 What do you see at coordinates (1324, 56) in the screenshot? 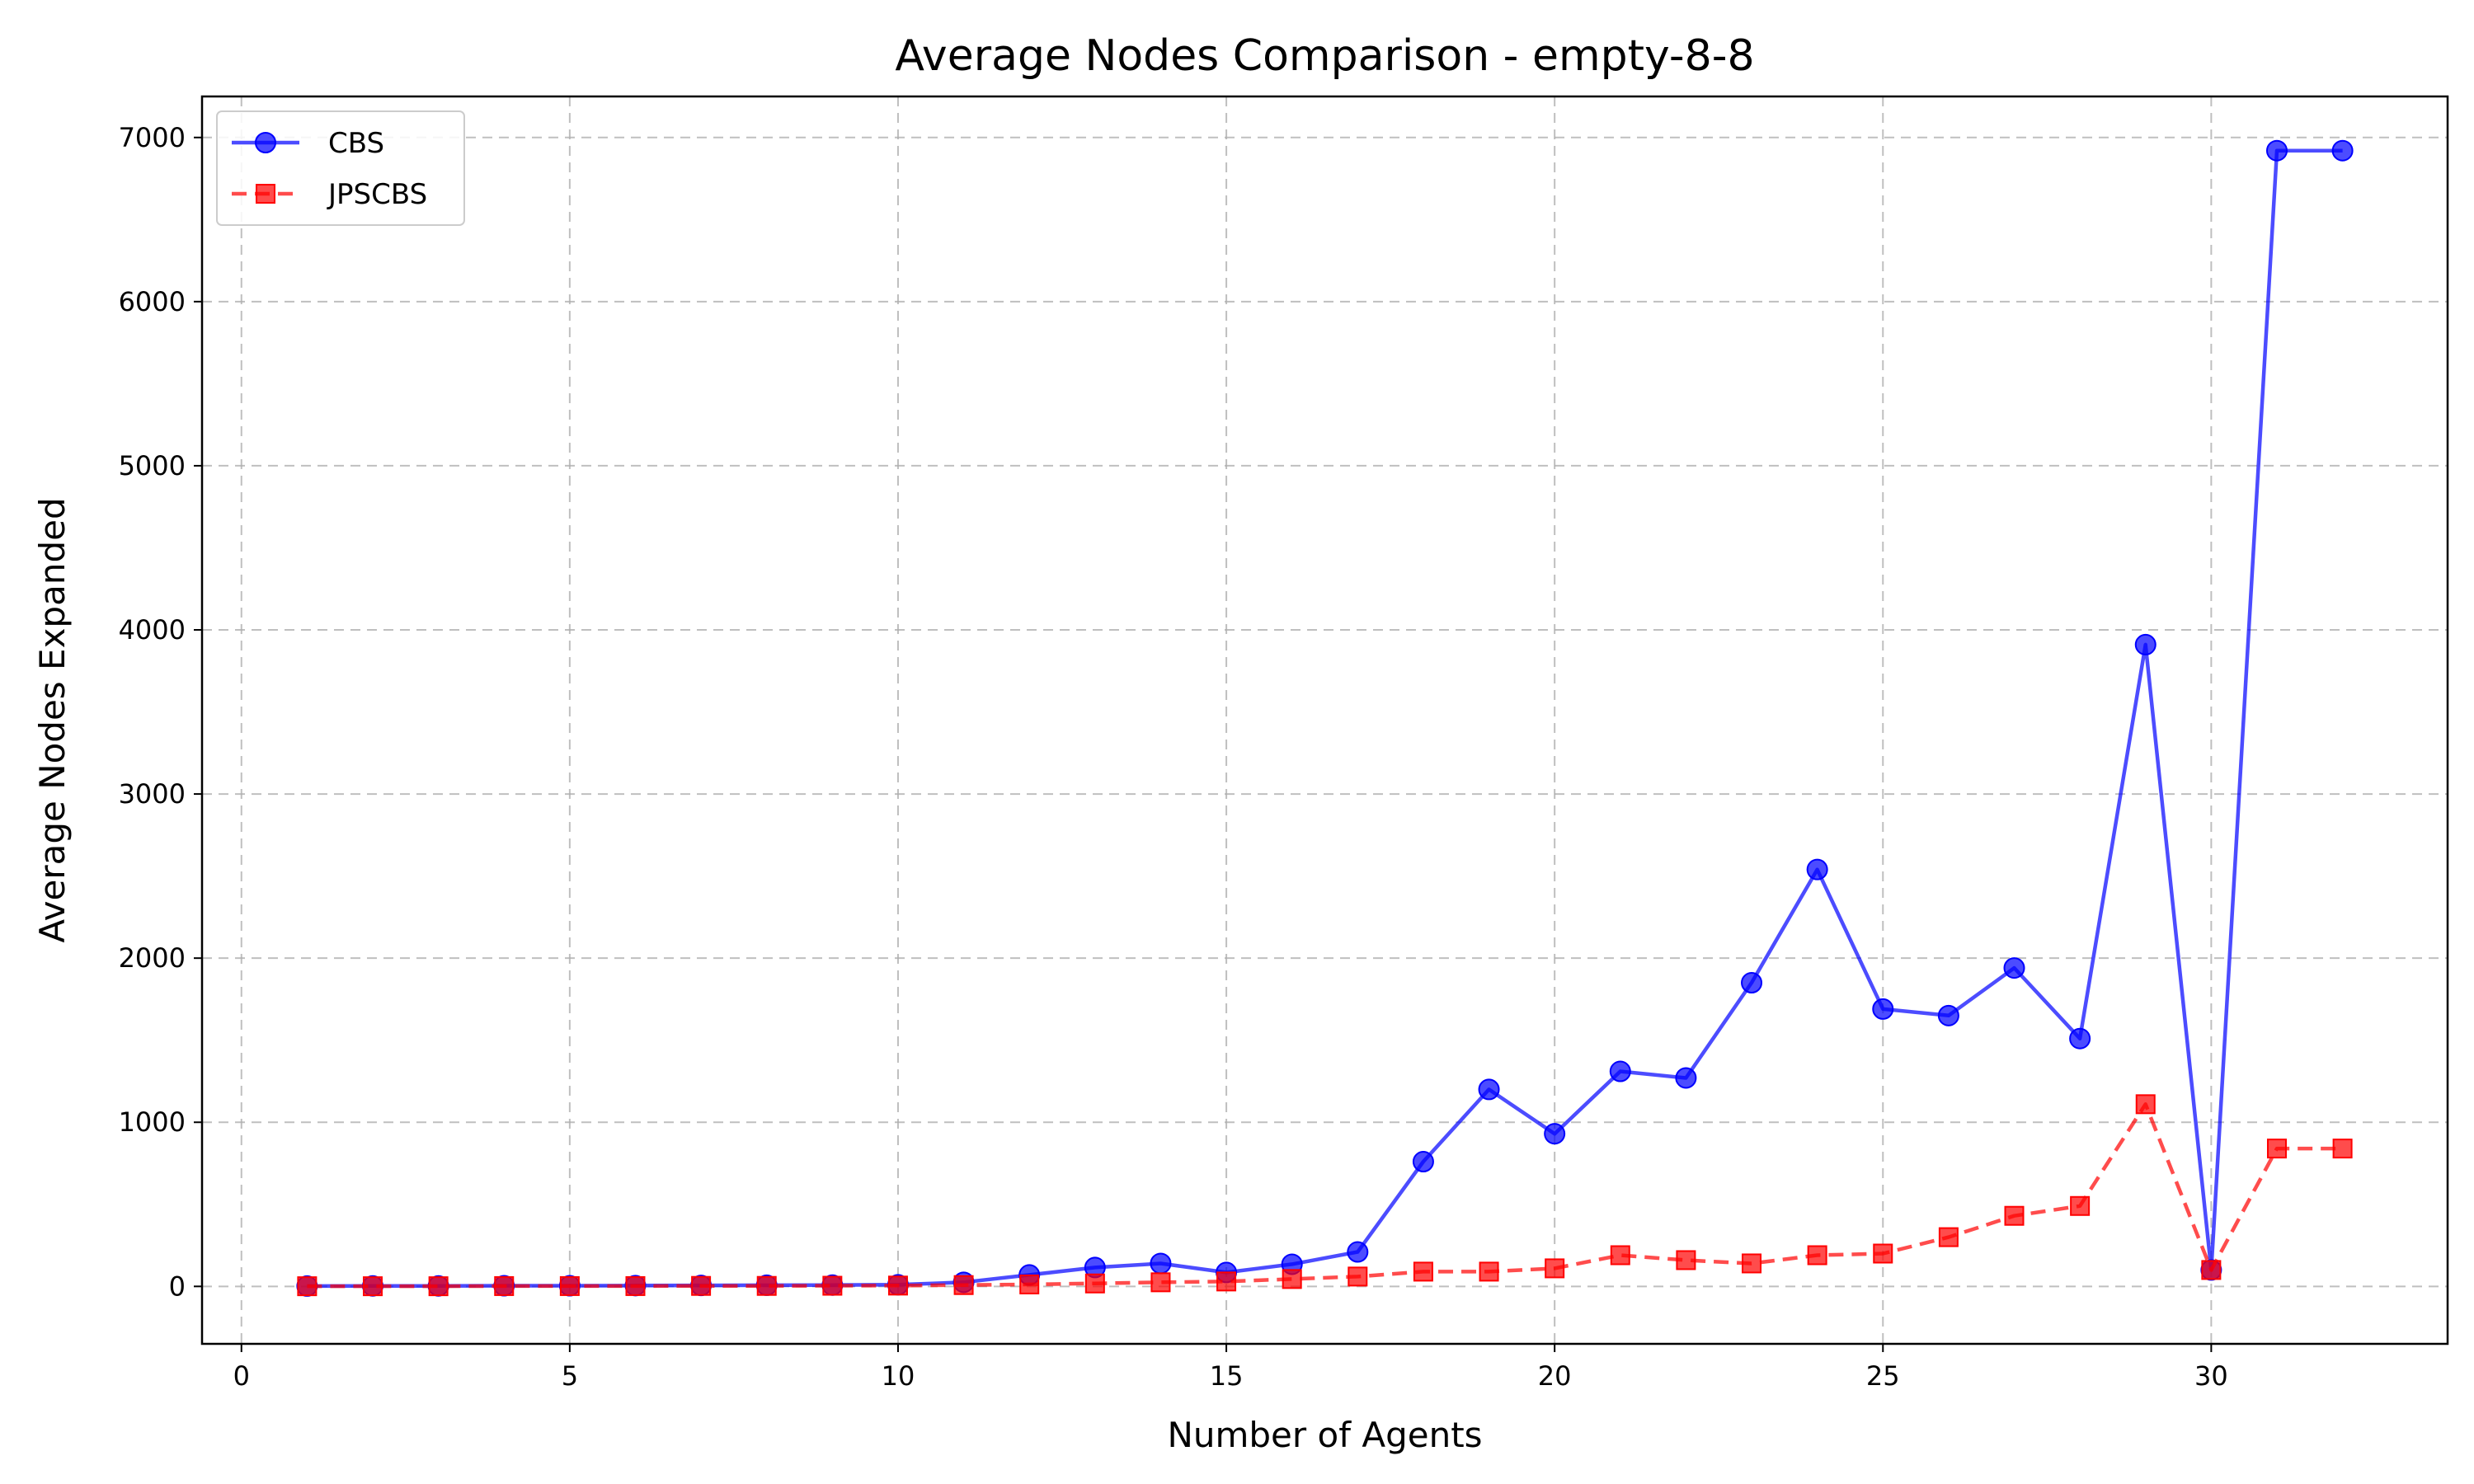
I see `chart-title: Average Nodes Comparison - empty-8-8` at bounding box center [1324, 56].